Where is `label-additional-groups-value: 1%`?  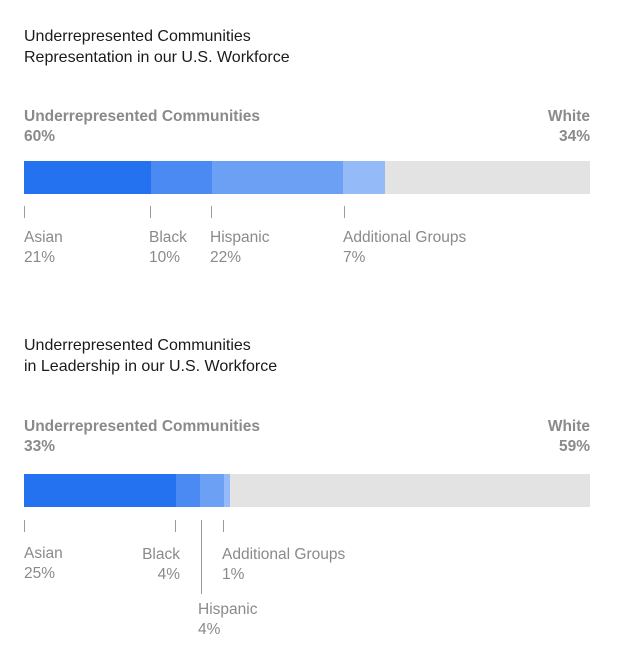
label-additional-groups-value: 1% is located at coordinates (233, 574).